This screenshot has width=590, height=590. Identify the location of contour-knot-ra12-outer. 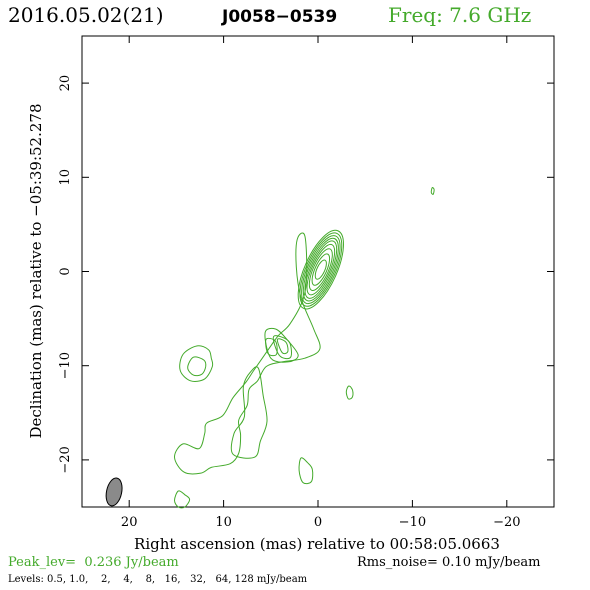
(196, 363).